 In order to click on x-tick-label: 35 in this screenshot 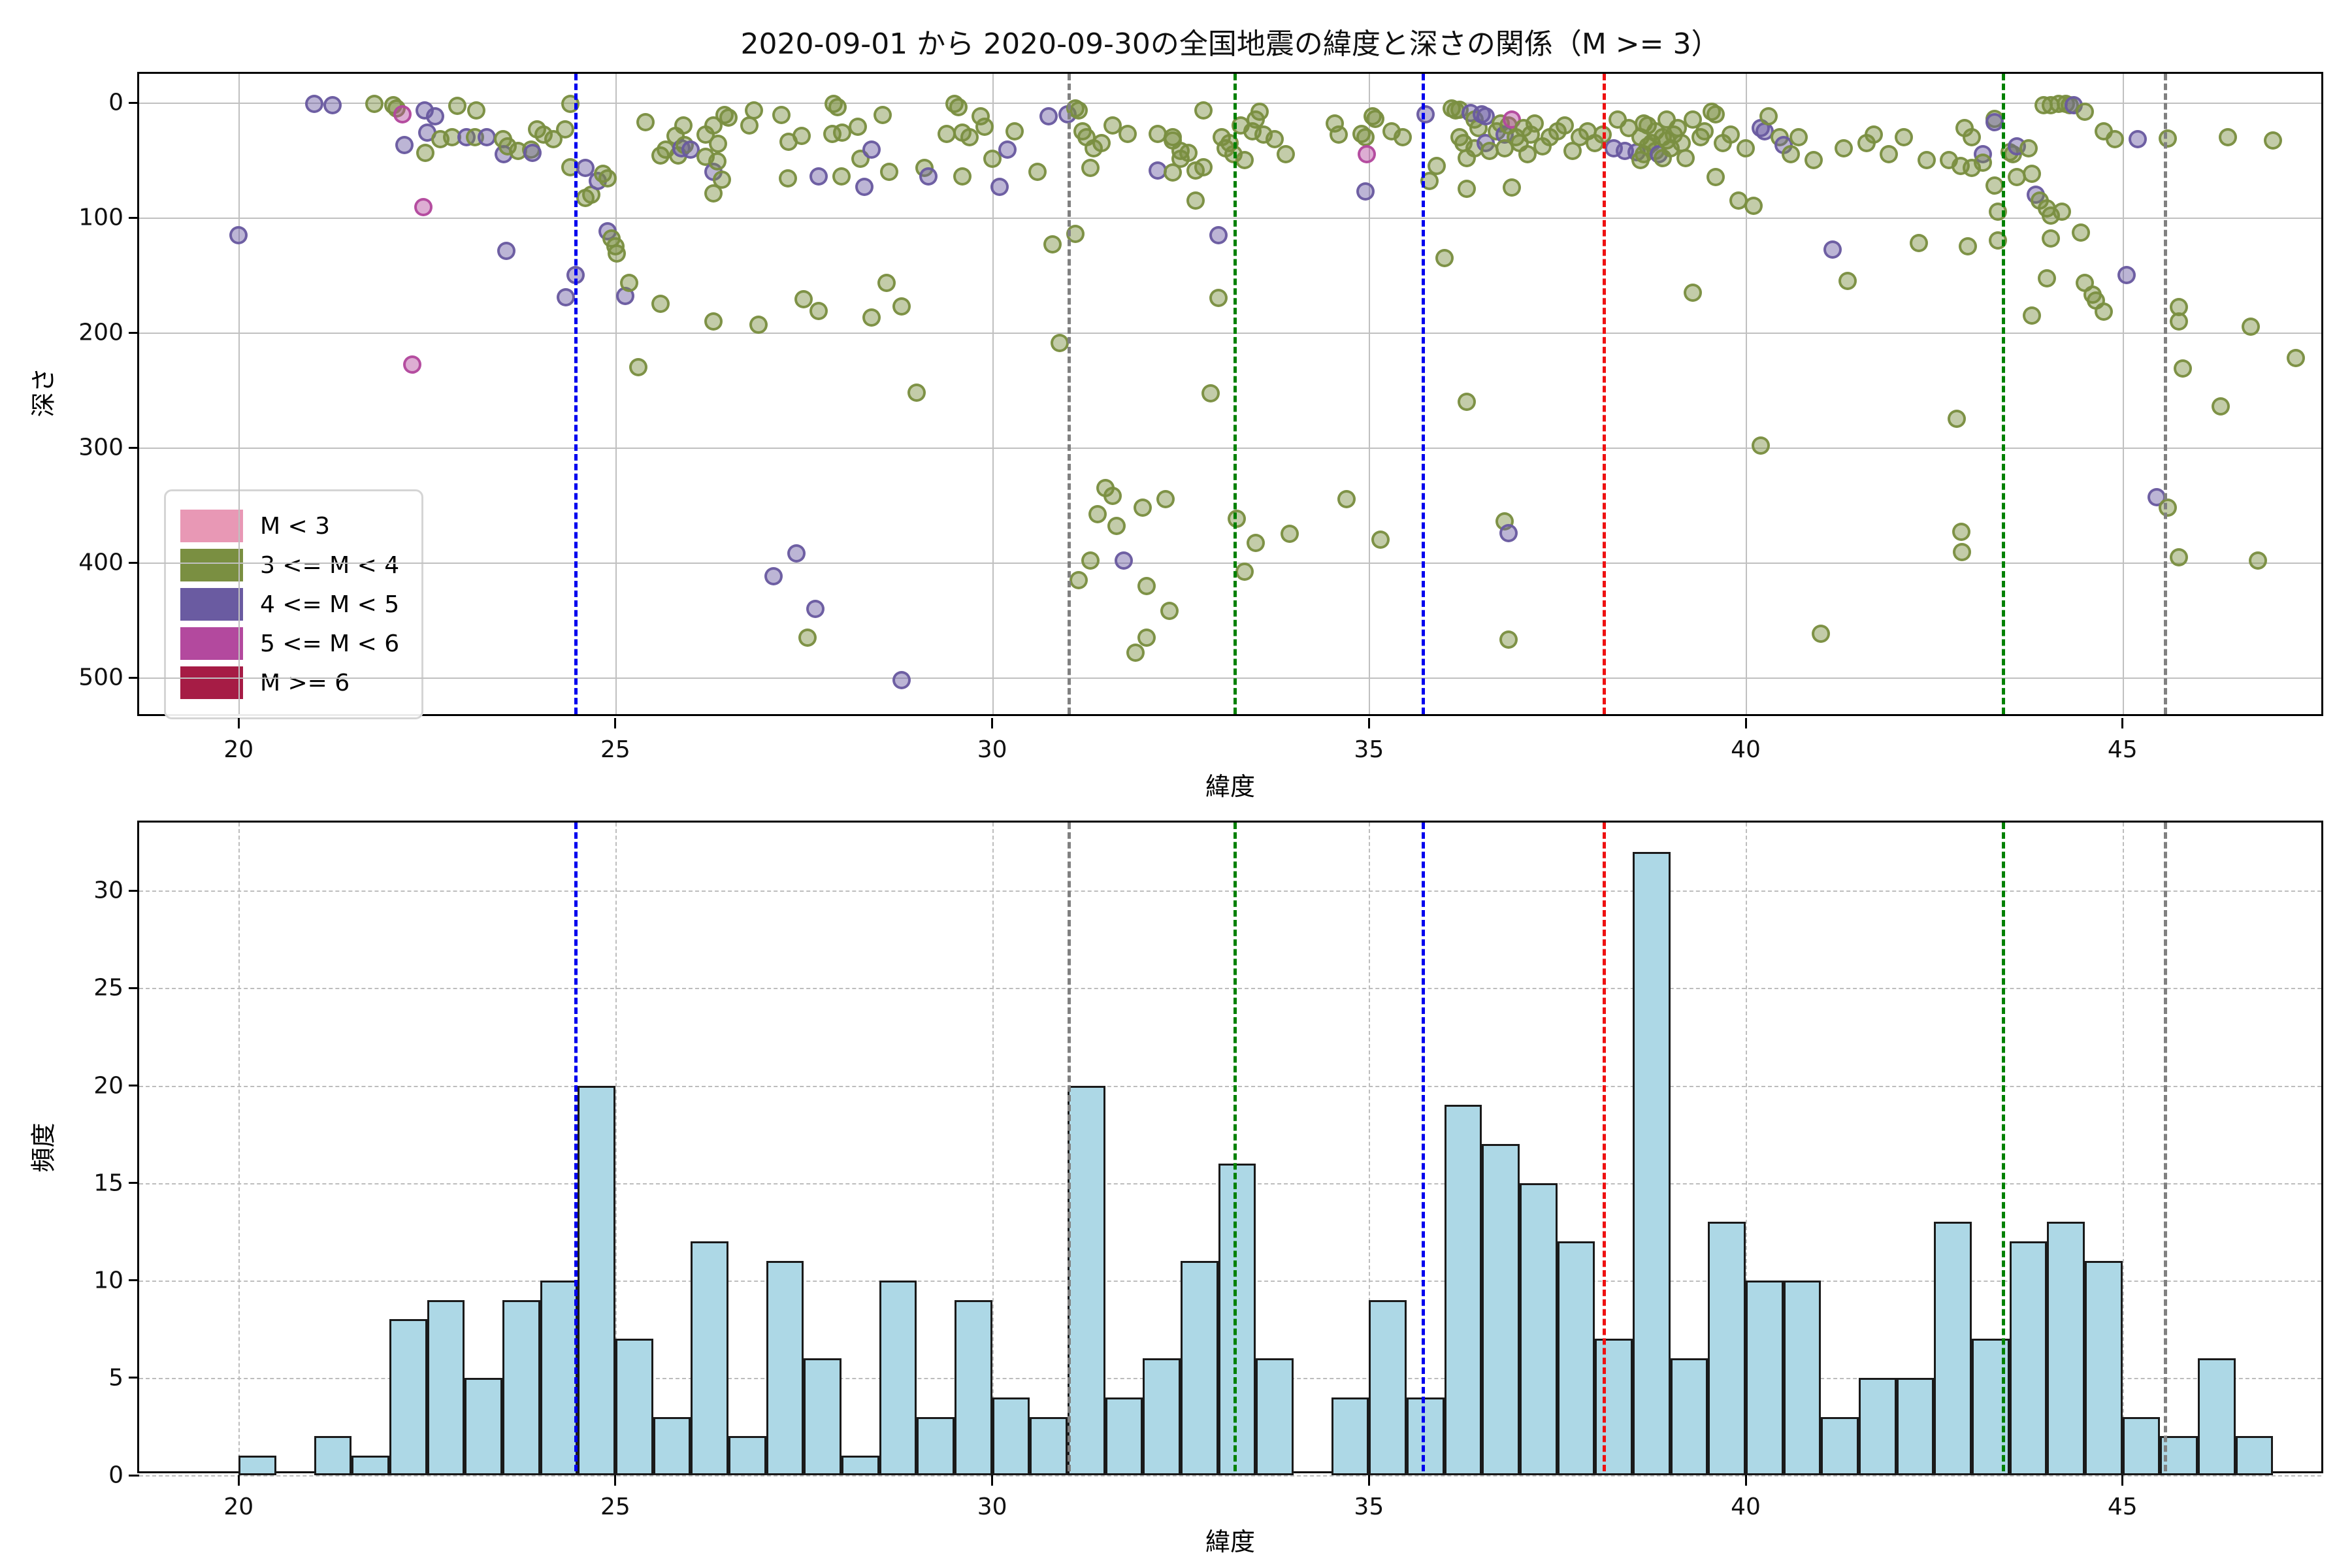, I will do `click(1369, 749)`.